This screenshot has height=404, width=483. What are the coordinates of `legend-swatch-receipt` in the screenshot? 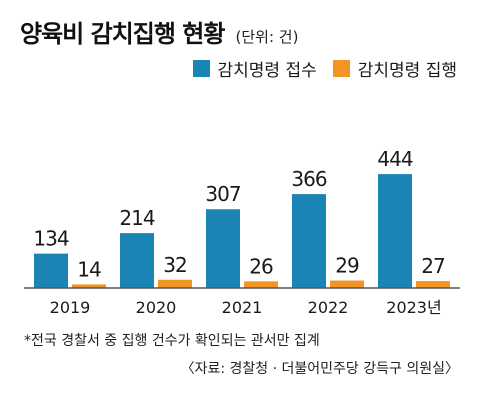 It's located at (201, 68).